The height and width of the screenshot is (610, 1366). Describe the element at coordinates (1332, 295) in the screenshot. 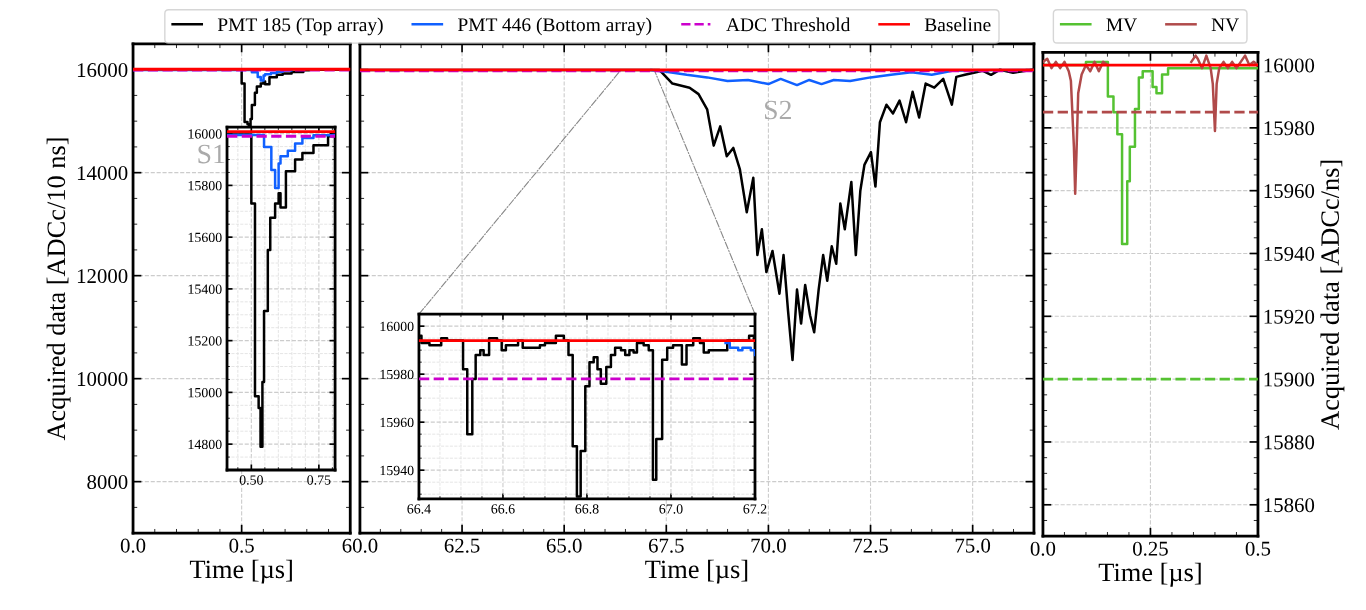

I see `y2-axis-title: Acquired data [ADCc/ns]` at that location.